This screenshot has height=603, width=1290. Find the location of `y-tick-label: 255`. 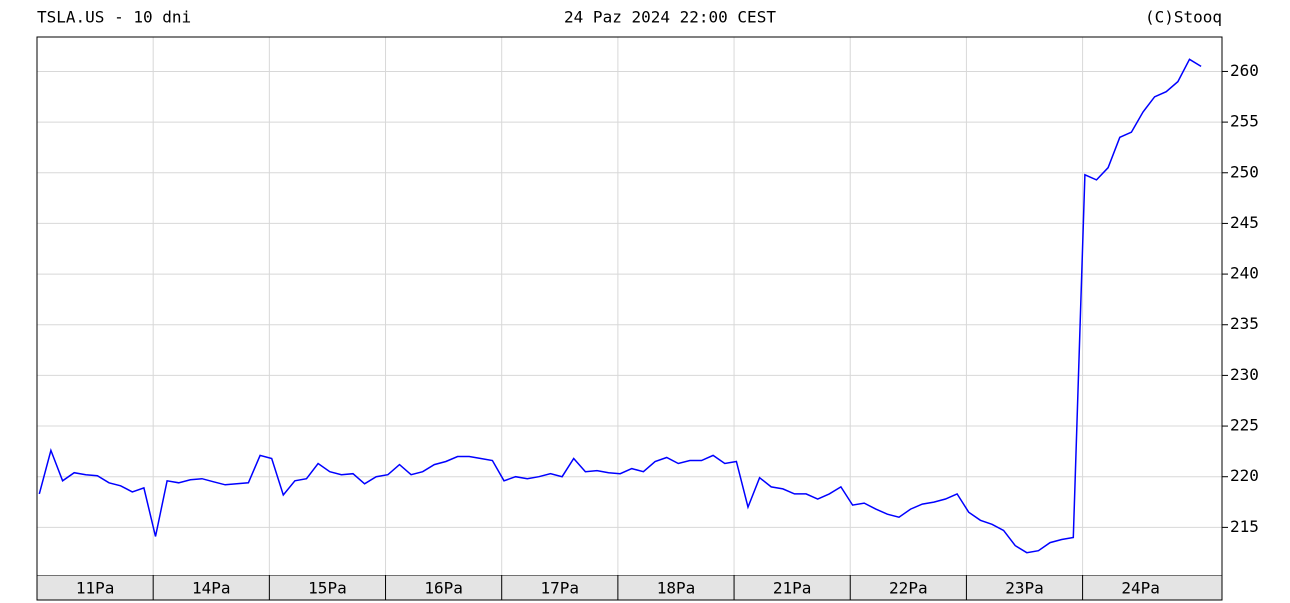

y-tick-label: 255 is located at coordinates (1244, 121).